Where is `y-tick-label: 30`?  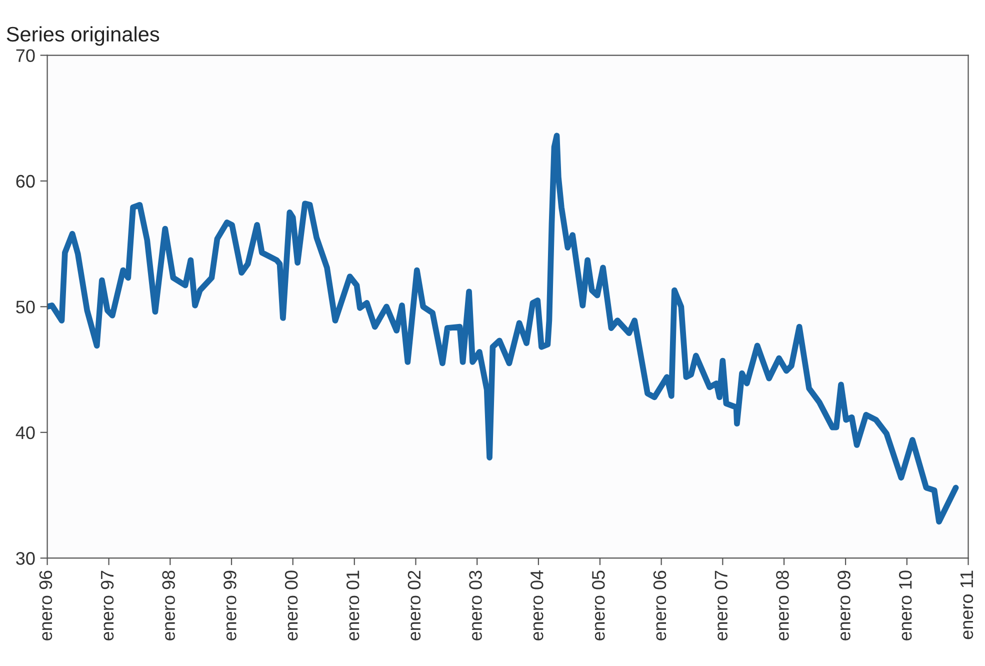 y-tick-label: 30 is located at coordinates (25, 558).